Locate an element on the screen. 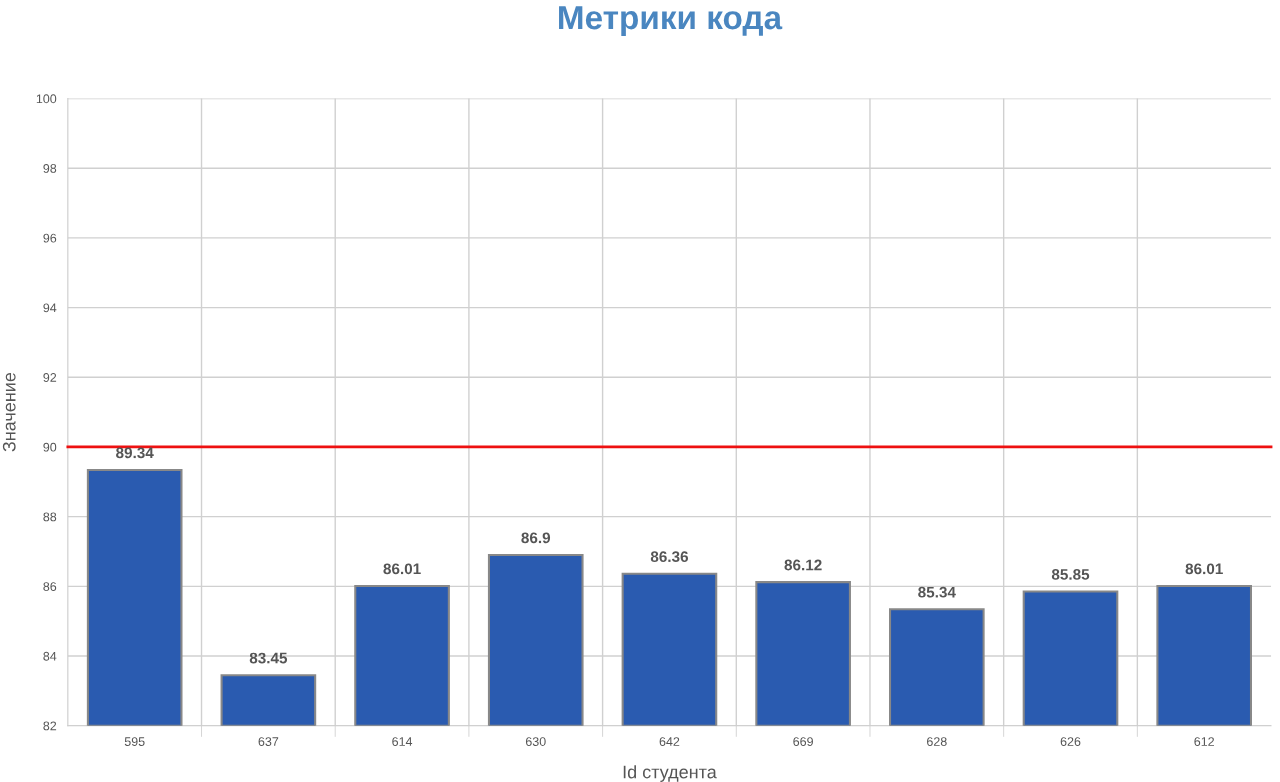 This screenshot has width=1280, height=782. data-label: 83.45 is located at coordinates (268, 658).